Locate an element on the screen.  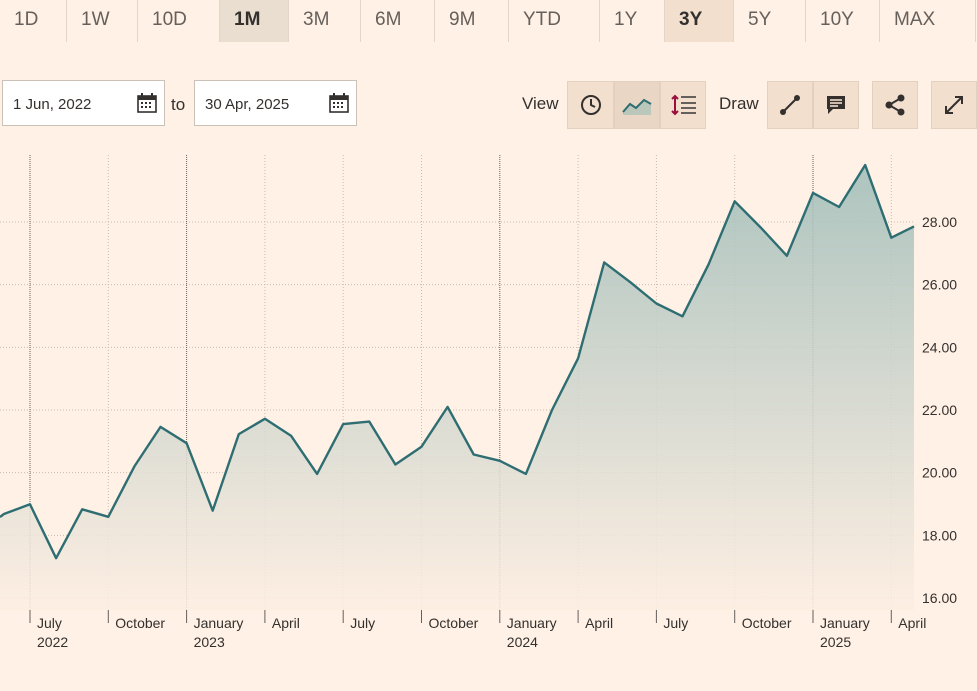
expand-button is located at coordinates (954, 105).